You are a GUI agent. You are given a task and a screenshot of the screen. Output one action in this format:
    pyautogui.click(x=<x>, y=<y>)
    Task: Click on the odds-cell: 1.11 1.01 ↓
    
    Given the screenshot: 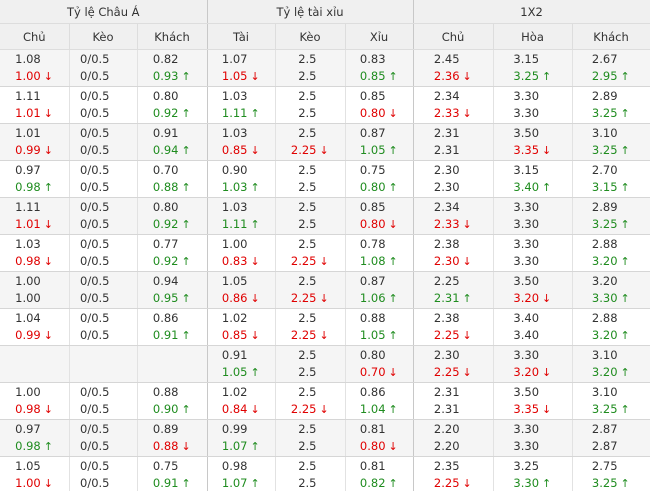 What is the action you would take?
    pyautogui.click(x=35, y=216)
    